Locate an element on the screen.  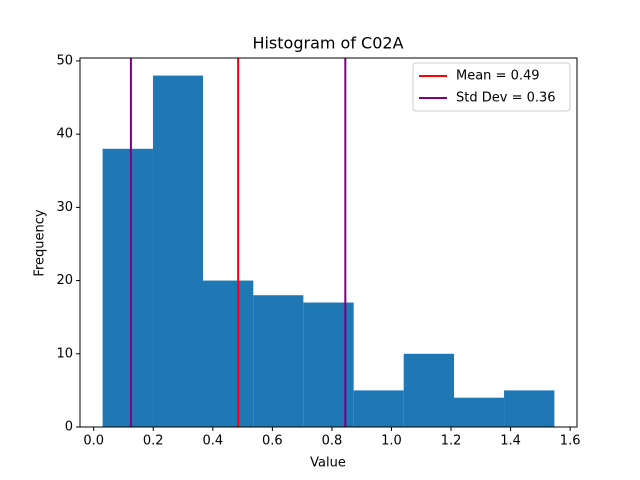
x-tick-label: 1.4 is located at coordinates (510, 441).